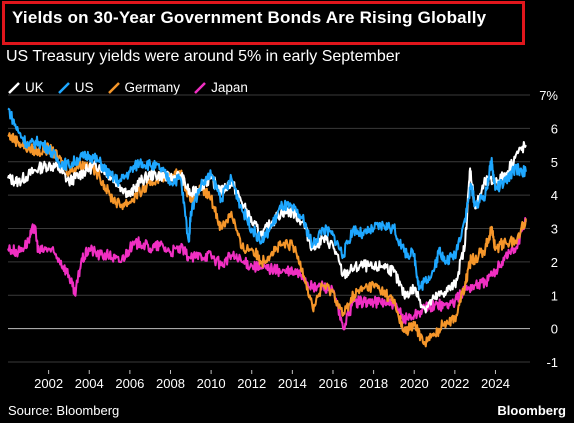  I want to click on legend-label-uk: UK, so click(34, 87).